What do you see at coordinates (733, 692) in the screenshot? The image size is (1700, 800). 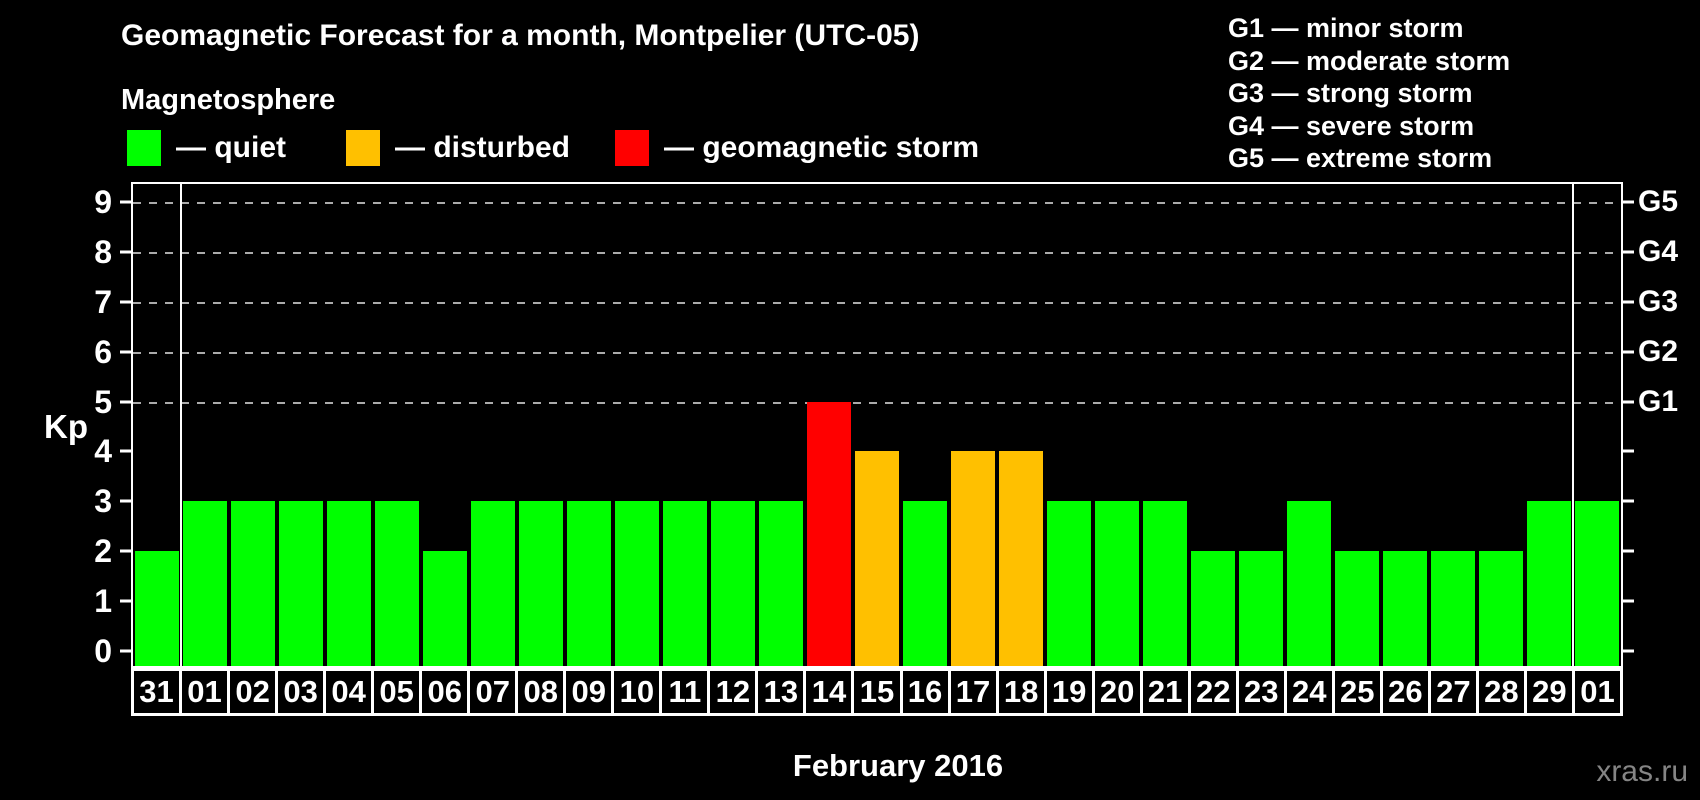 I see `day-label-12: 12` at bounding box center [733, 692].